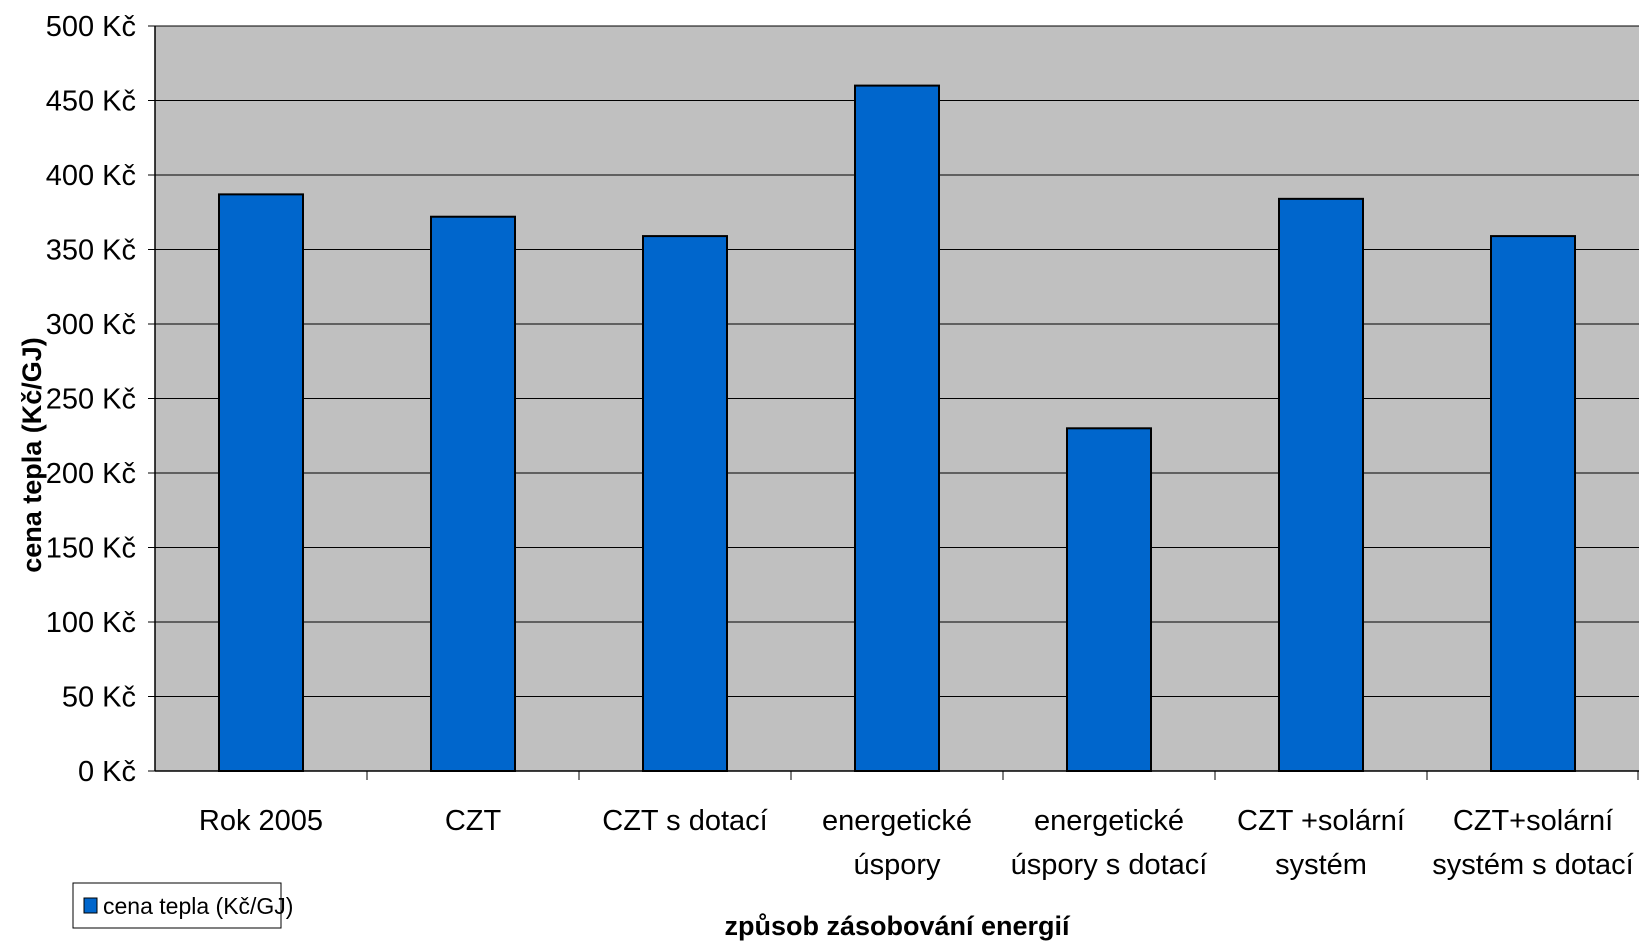 Image resolution: width=1639 pixels, height=945 pixels. What do you see at coordinates (1321, 821) in the screenshot?
I see `x-tick-label-line: CZT +solární` at bounding box center [1321, 821].